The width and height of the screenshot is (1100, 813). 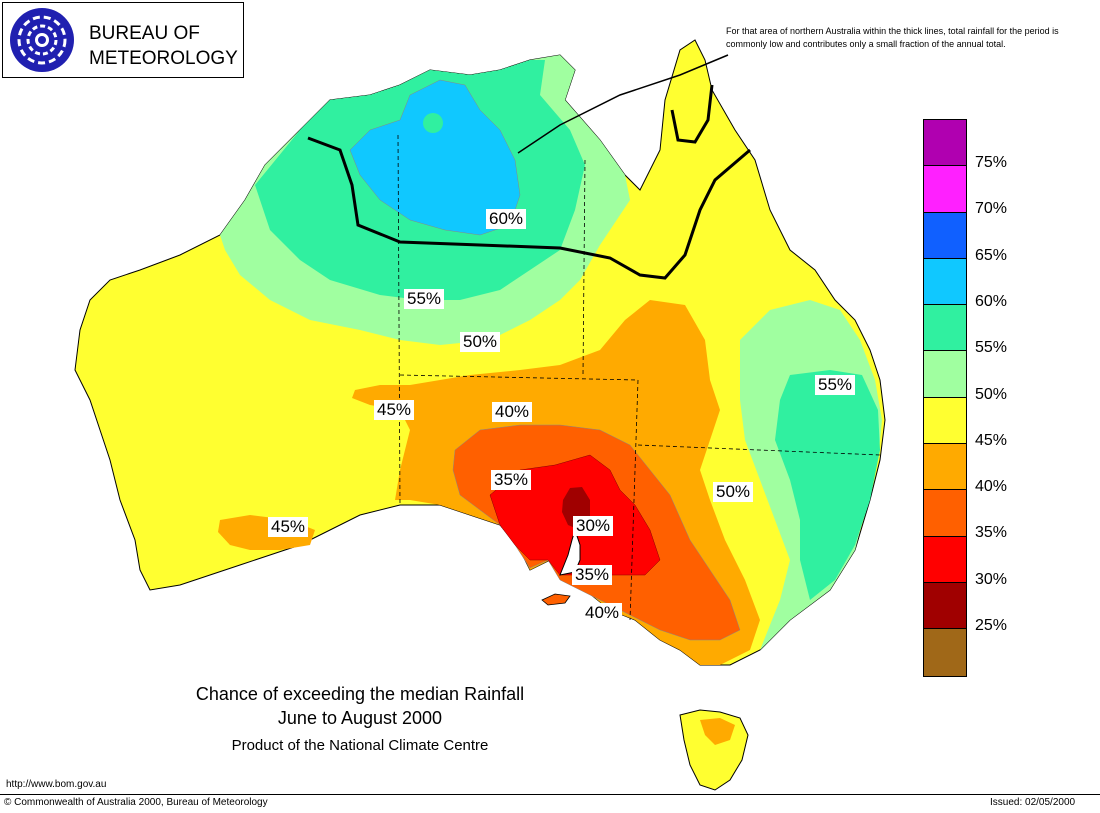 What do you see at coordinates (144, 33) in the screenshot?
I see `logo-line-1: BUREAU OF` at bounding box center [144, 33].